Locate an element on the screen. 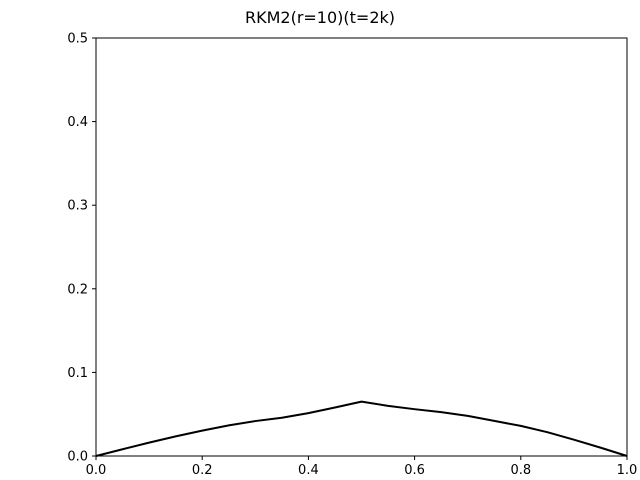 The width and height of the screenshot is (640, 480). y-tick-label: 0.5 is located at coordinates (77, 39).